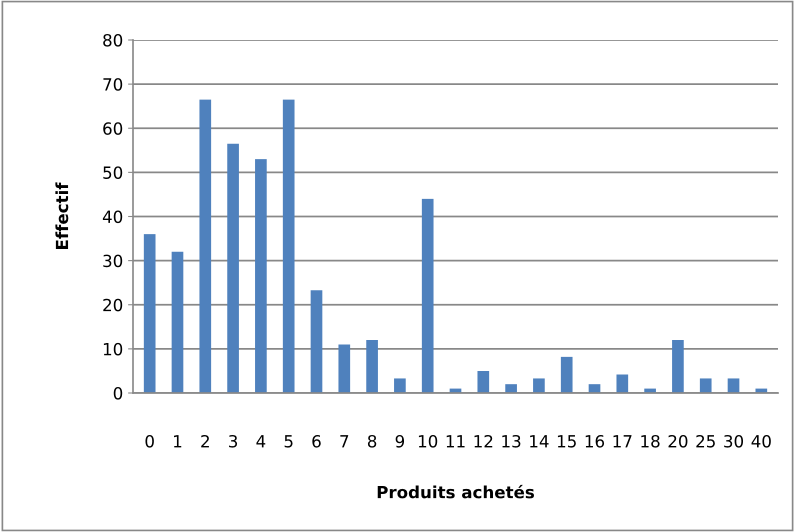 Image resolution: width=795 pixels, height=532 pixels. Describe the element at coordinates (705, 441) in the screenshot. I see `x-tick-label: 25` at that location.